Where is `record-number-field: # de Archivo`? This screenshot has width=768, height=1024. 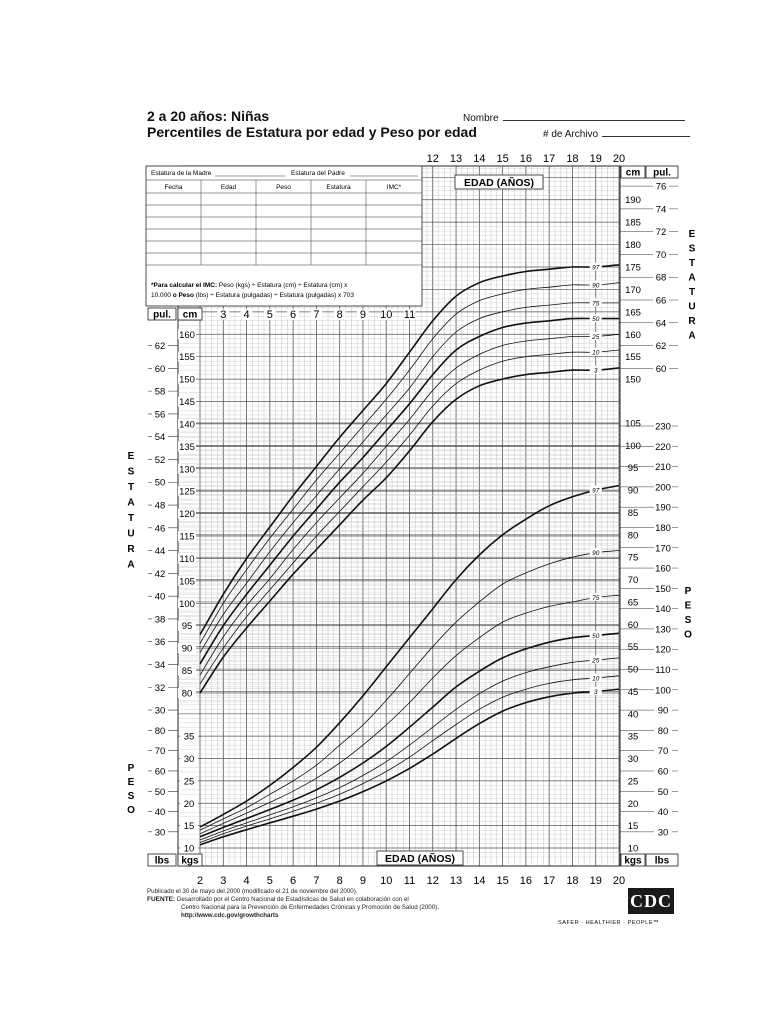 record-number-field: # de Archivo is located at coordinates (617, 133).